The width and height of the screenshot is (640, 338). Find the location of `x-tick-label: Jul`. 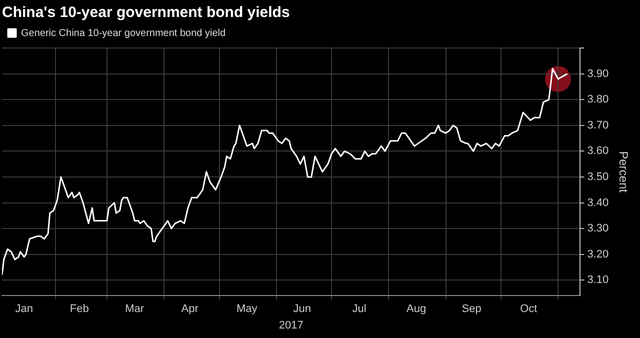

x-tick-label: Jul is located at coordinates (359, 309).